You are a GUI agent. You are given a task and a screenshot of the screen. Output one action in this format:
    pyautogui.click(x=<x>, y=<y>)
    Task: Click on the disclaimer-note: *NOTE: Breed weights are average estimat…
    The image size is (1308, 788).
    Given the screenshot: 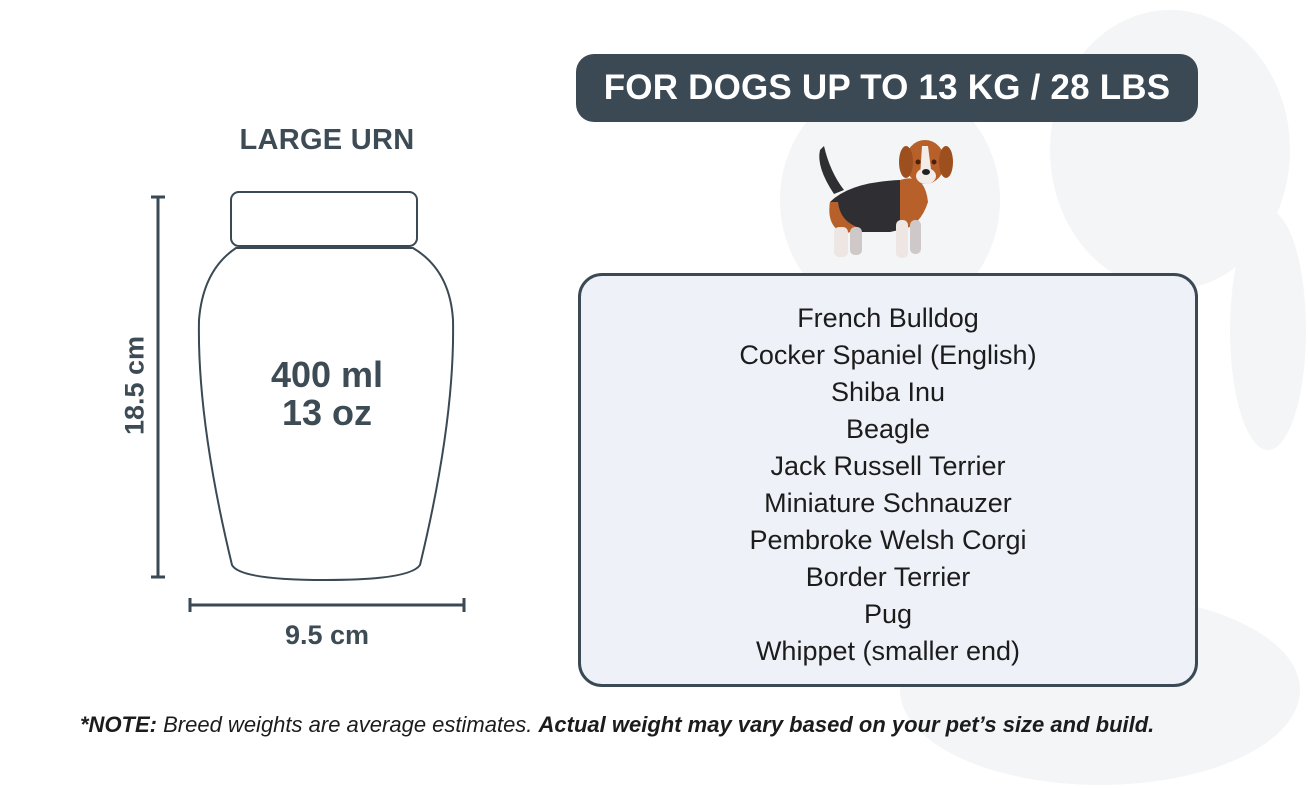 What is the action you would take?
    pyautogui.click(x=617, y=725)
    